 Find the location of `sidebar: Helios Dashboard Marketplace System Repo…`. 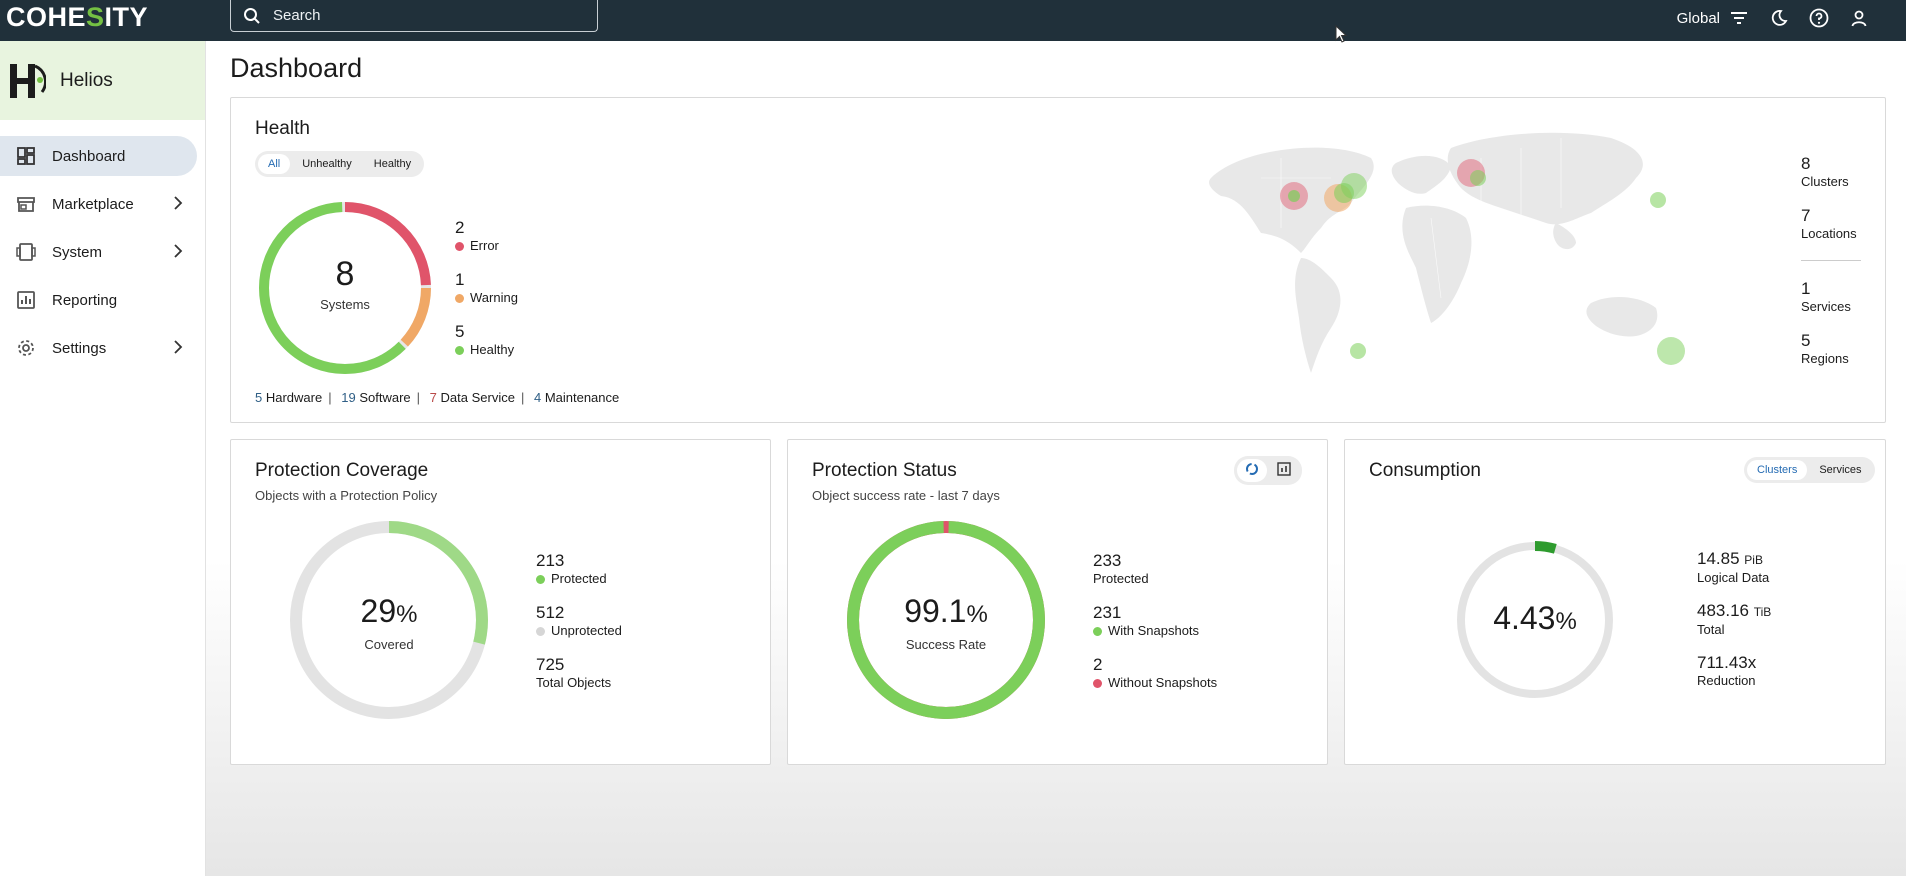

sidebar: Helios Dashboard Marketplace System Repo… is located at coordinates (103, 458).